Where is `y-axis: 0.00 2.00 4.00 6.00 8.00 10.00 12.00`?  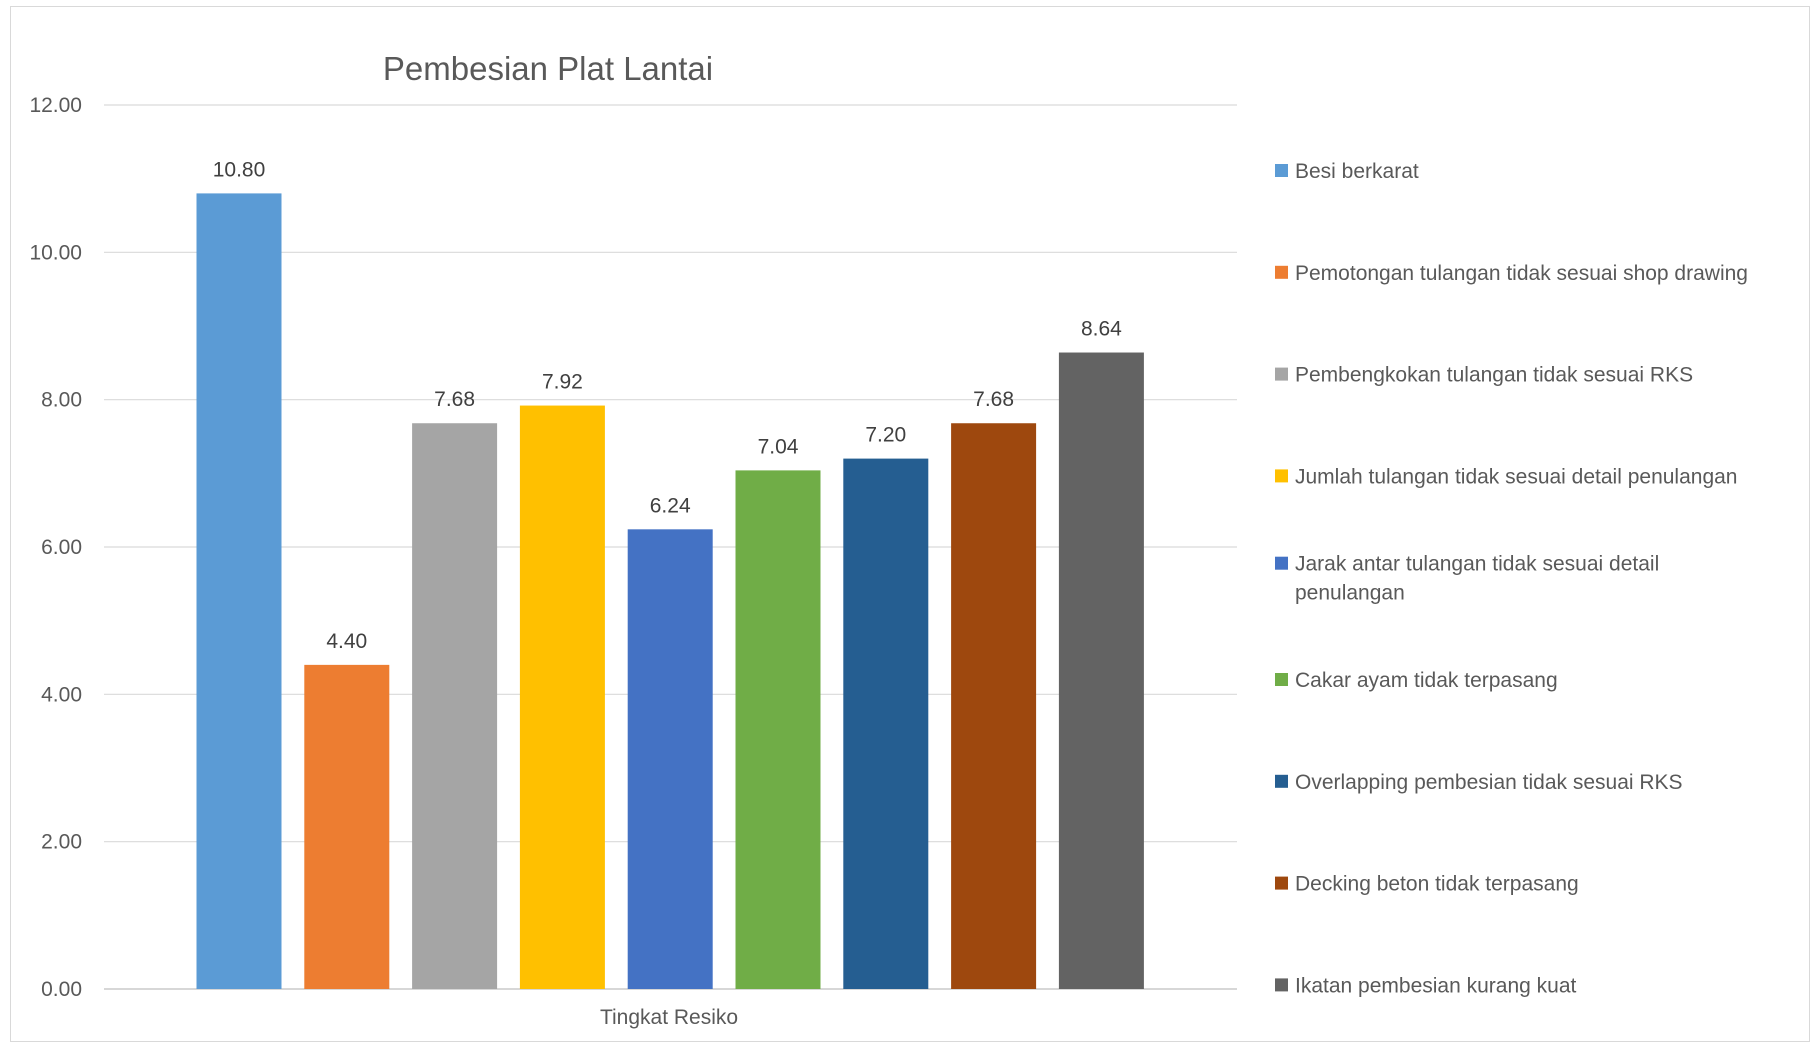
y-axis: 0.00 2.00 4.00 6.00 8.00 10.00 12.00 is located at coordinates (55, 547).